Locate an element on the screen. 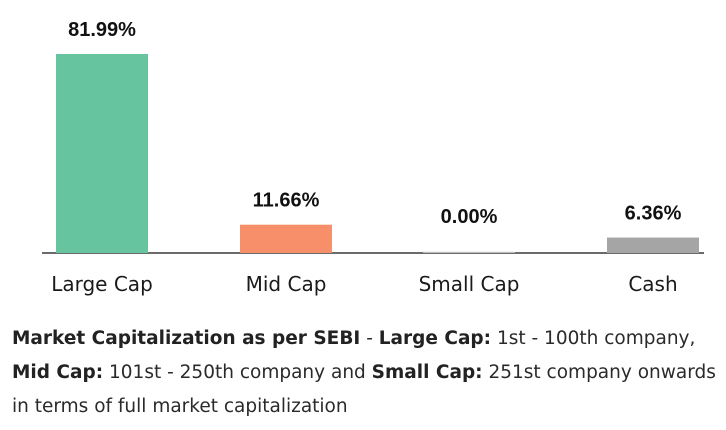 The image size is (726, 430). bar-large-cap is located at coordinates (102, 153).